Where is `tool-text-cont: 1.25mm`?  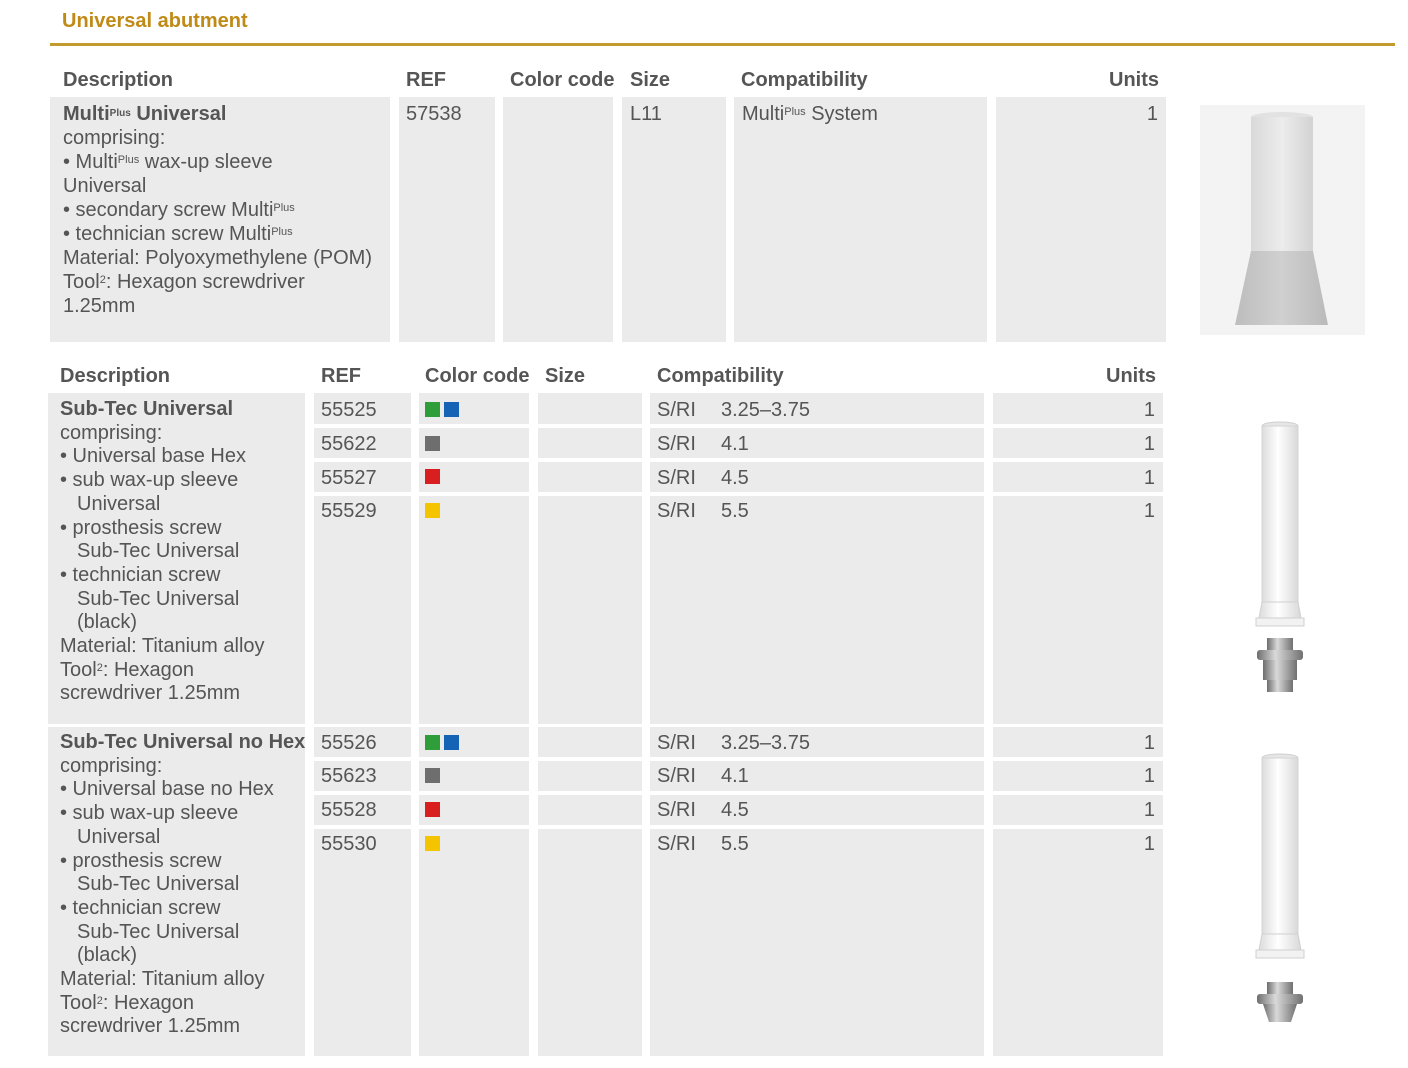 tool-text-cont: 1.25mm is located at coordinates (99, 306).